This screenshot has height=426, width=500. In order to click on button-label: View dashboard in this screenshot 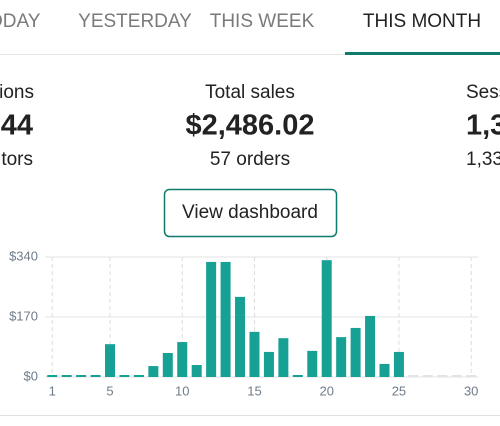, I will do `click(250, 212)`.